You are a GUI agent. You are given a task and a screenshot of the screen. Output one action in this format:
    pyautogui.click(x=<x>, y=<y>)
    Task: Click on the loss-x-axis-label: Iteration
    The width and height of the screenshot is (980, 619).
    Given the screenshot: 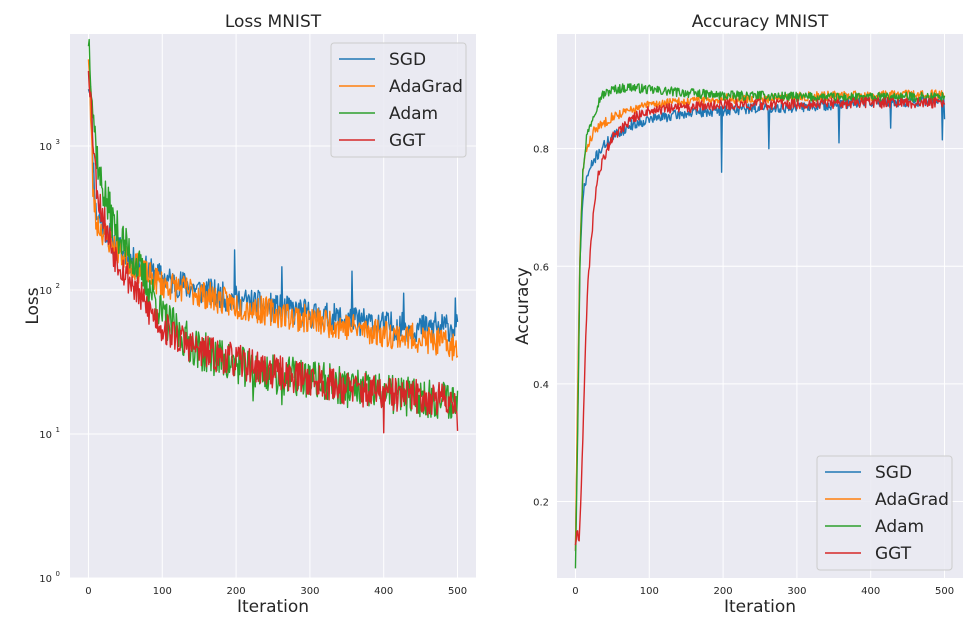 What is the action you would take?
    pyautogui.click(x=273, y=607)
    